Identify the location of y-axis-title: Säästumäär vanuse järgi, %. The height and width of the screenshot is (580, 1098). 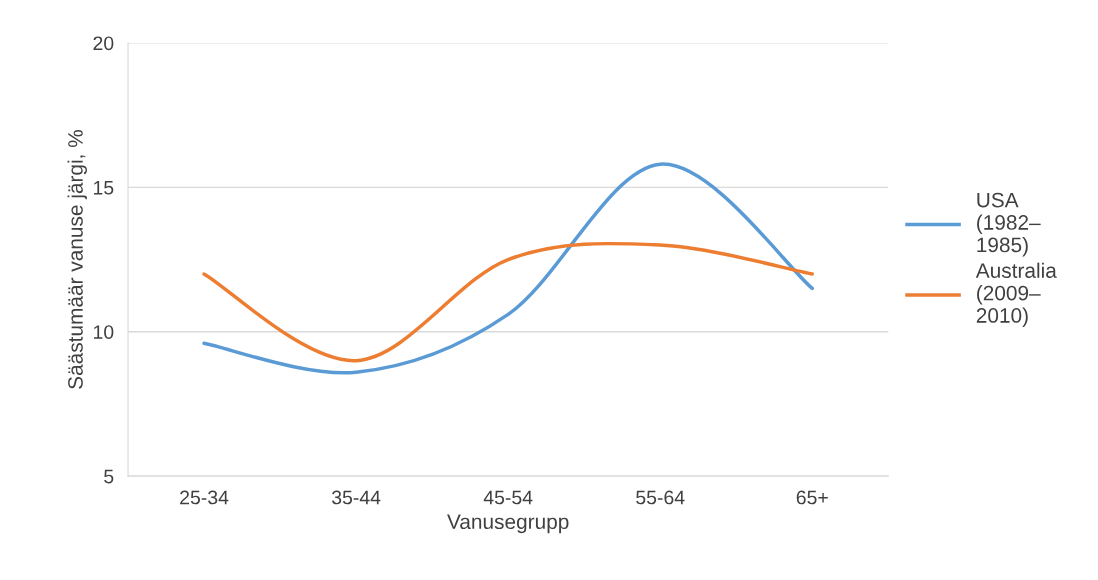
(77, 259).